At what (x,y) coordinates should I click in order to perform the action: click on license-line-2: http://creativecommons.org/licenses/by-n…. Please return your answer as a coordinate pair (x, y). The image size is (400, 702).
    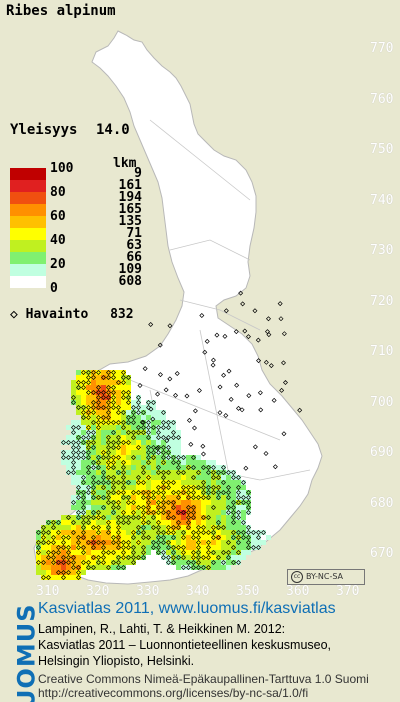
    Looking at the image, I should click on (173, 693).